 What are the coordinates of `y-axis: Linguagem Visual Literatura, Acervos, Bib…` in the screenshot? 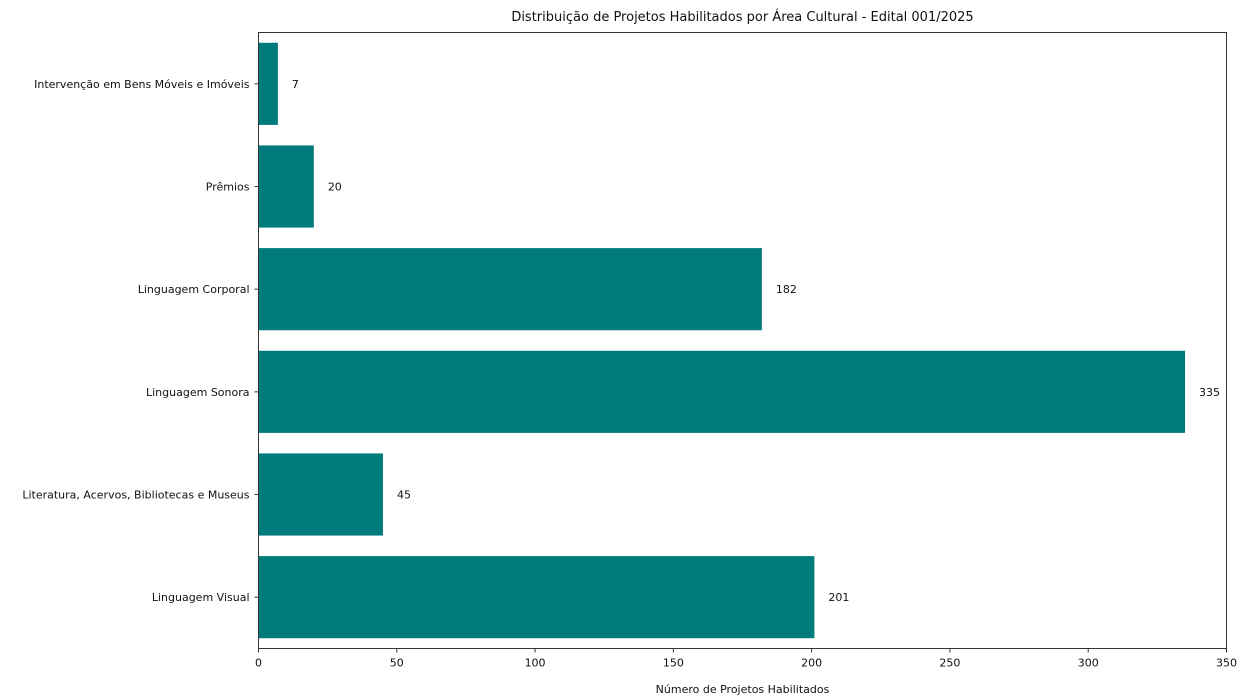 It's located at (140, 341).